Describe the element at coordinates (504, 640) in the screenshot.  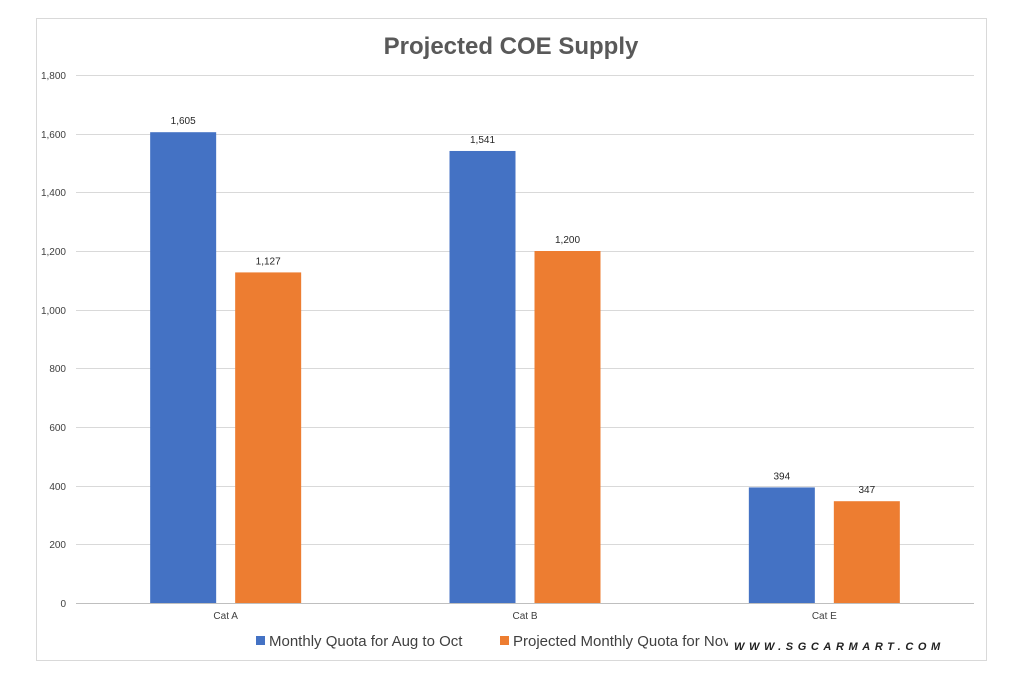
I see `legend-swatch-nov-jan` at that location.